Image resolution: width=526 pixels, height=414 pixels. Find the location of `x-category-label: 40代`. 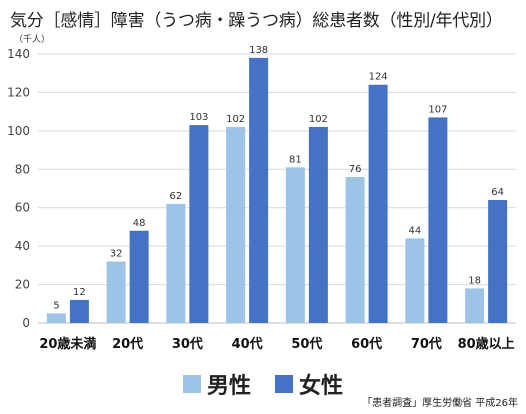

x-category-label: 40代 is located at coordinates (247, 344).